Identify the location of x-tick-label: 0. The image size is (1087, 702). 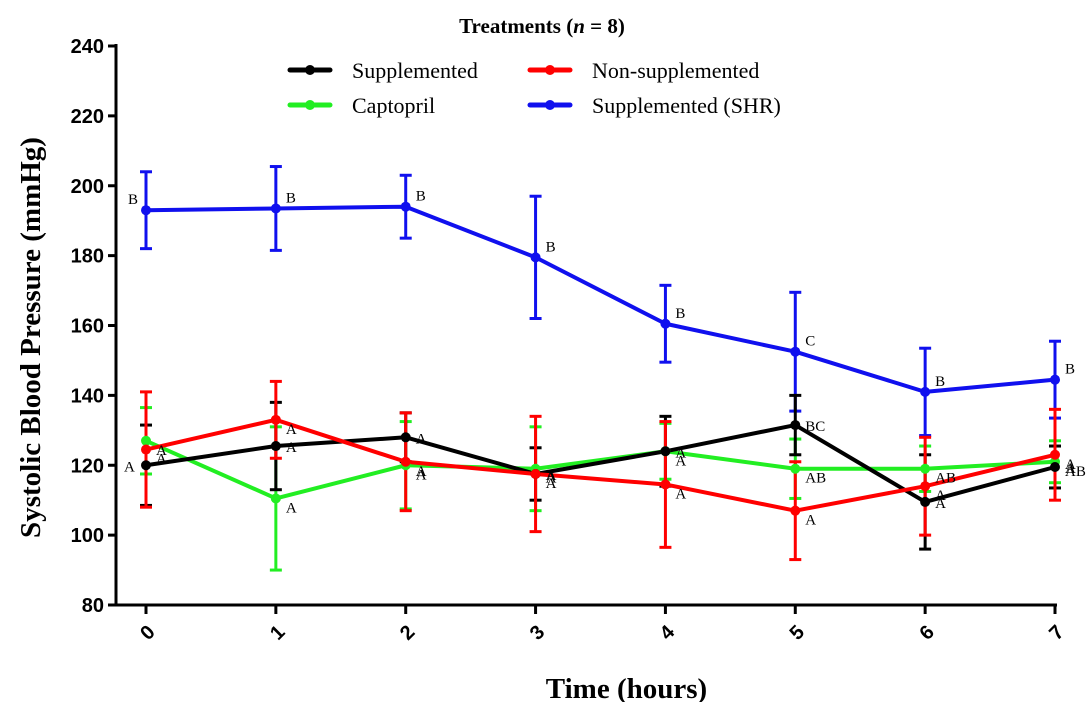
(147, 632).